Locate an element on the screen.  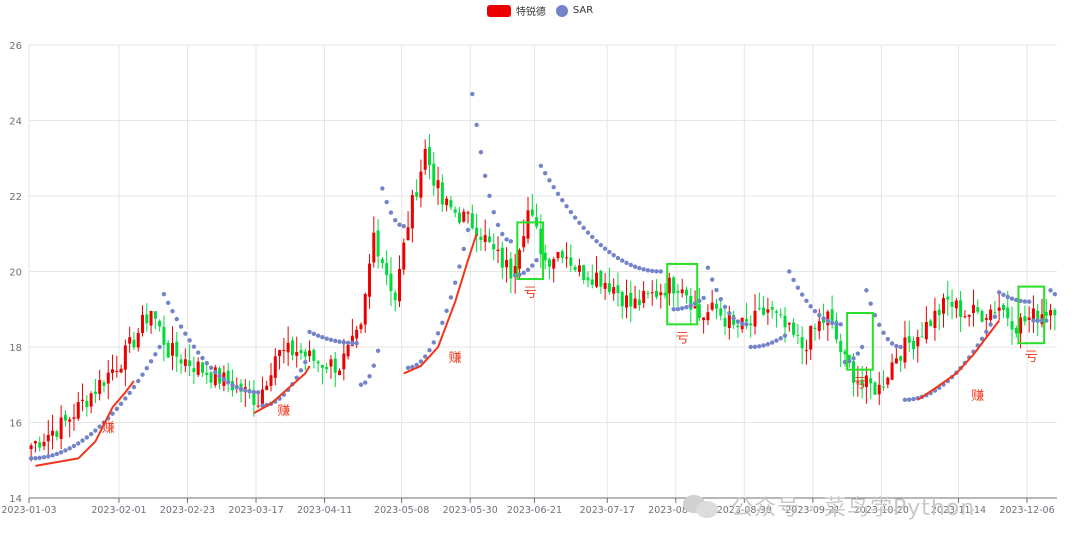
wechat-icon is located at coordinates (702, 506).